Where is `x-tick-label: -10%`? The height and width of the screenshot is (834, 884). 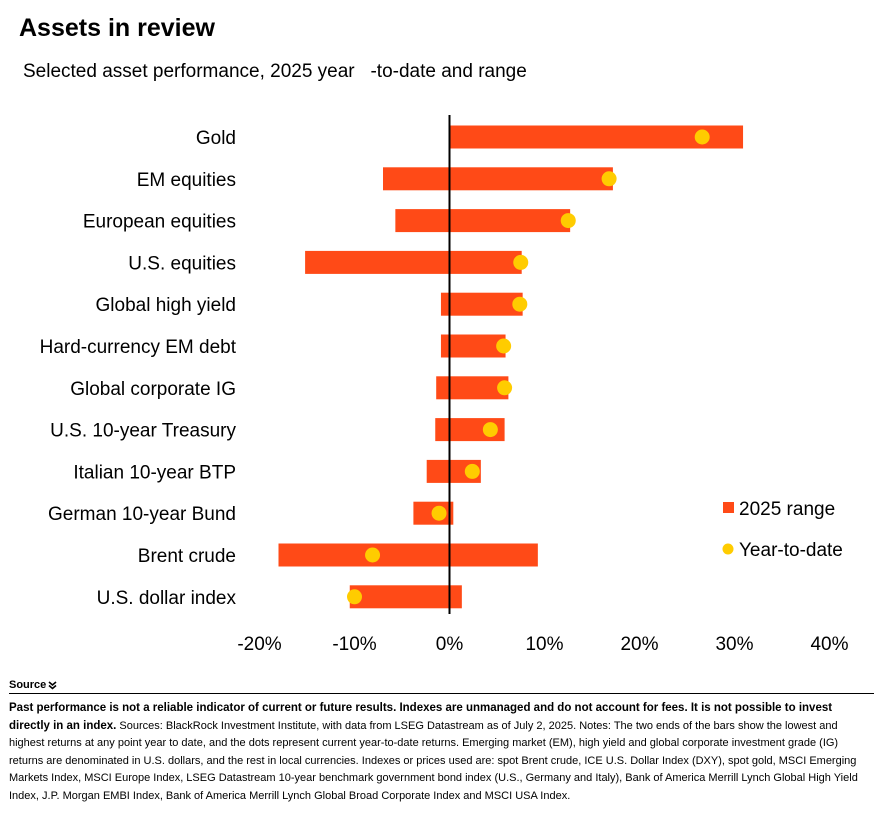
x-tick-label: -10% is located at coordinates (354, 644).